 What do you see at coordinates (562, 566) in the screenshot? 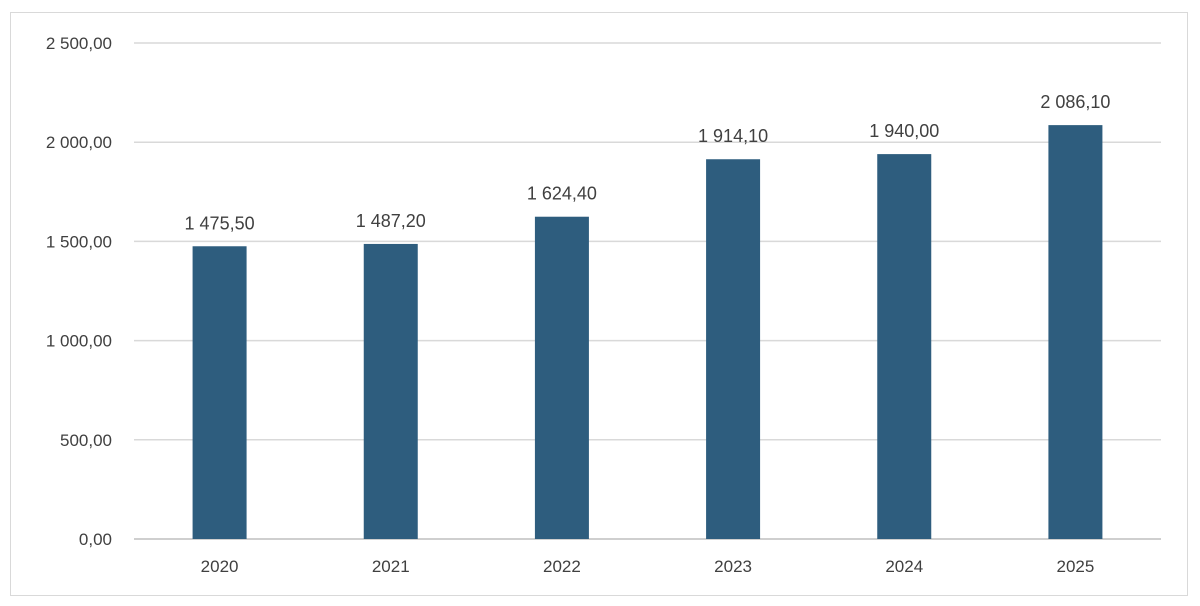
I see `x-tick-label-2022: 2022` at bounding box center [562, 566].